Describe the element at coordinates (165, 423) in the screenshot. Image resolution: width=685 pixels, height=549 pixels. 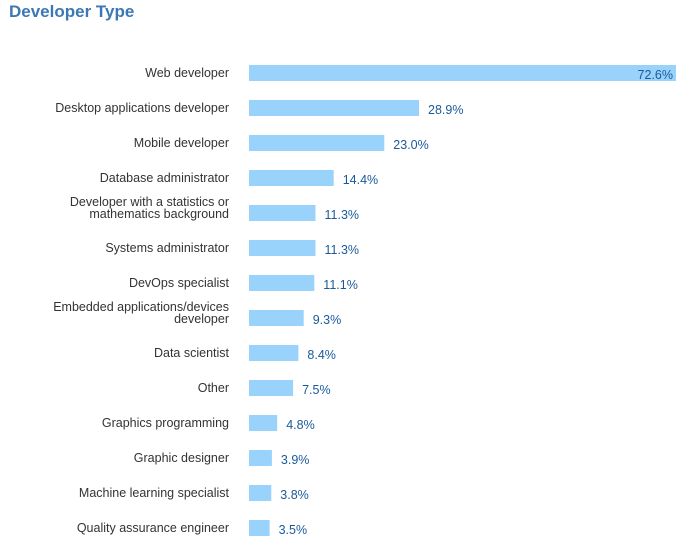
I see `category-label-10: Graphics programming` at that location.